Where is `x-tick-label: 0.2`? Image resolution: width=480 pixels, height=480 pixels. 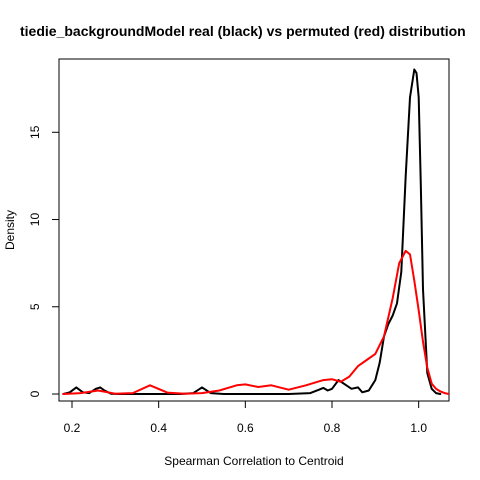 x-tick-label: 0.2 is located at coordinates (72, 428).